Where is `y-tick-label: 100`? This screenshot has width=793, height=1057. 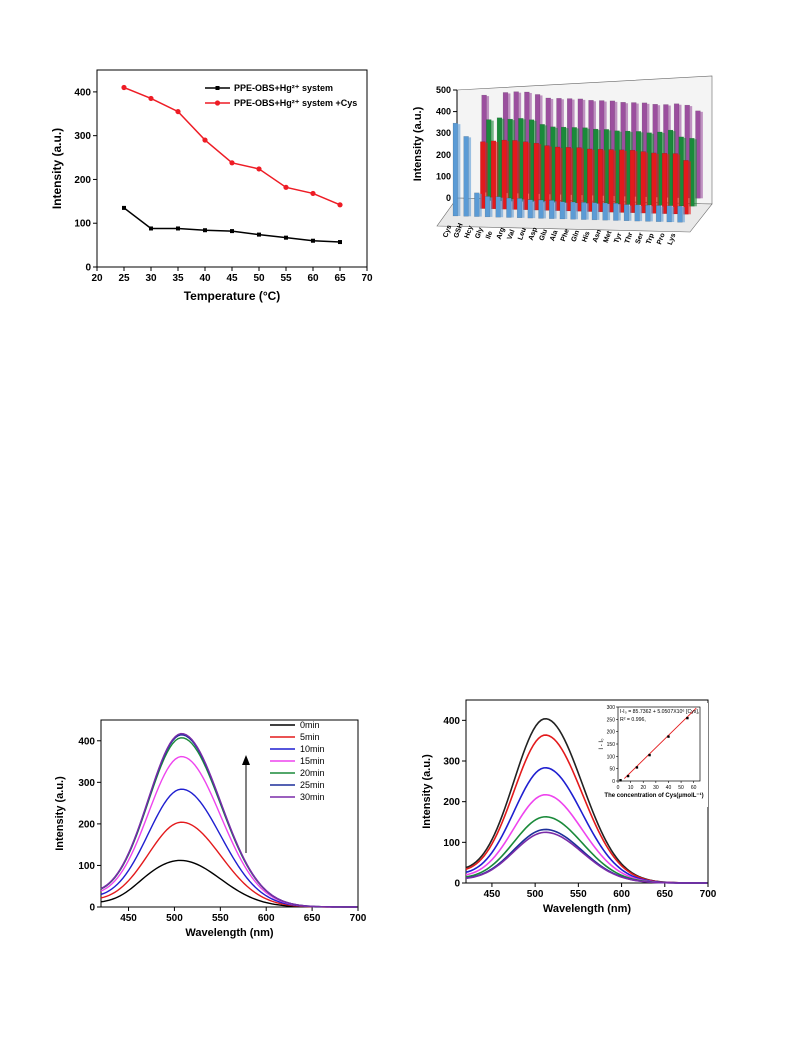
y-tick-label: 100 is located at coordinates (86, 866).